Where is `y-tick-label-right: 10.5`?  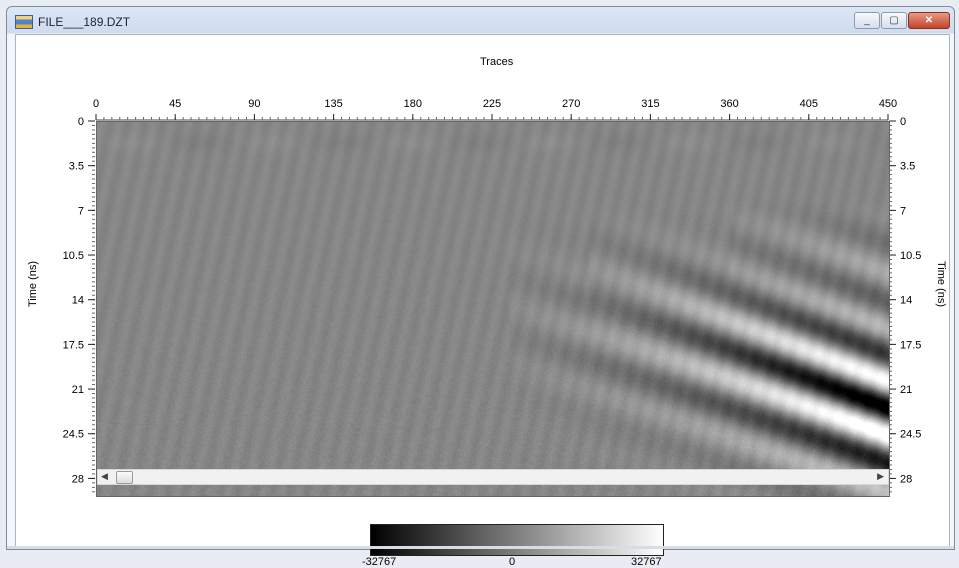 y-tick-label-right: 10.5 is located at coordinates (910, 256).